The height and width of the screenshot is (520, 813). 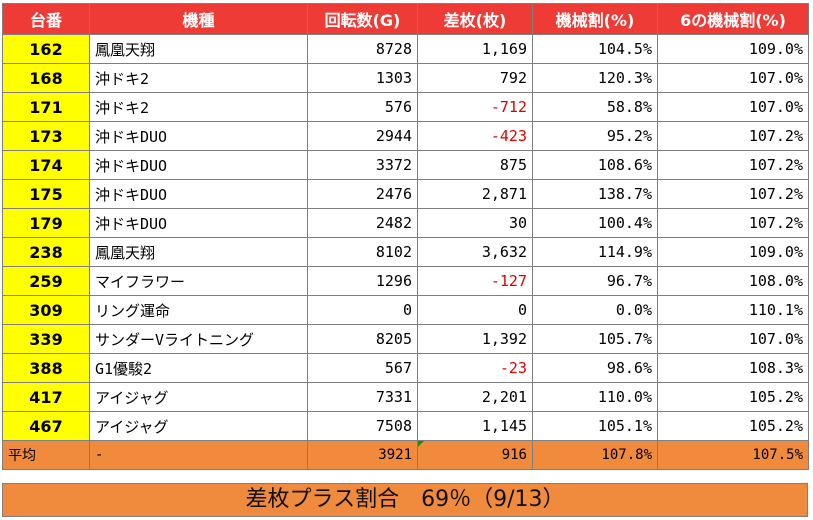 What do you see at coordinates (475, 310) in the screenshot?
I see `cell-diff: 0` at bounding box center [475, 310].